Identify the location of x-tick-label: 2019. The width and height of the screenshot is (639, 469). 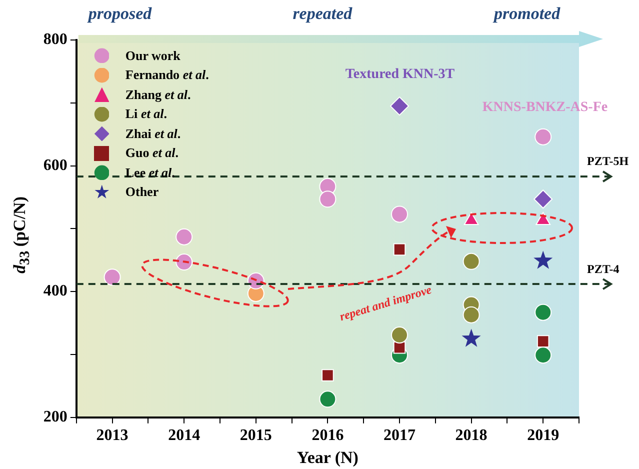
(543, 435).